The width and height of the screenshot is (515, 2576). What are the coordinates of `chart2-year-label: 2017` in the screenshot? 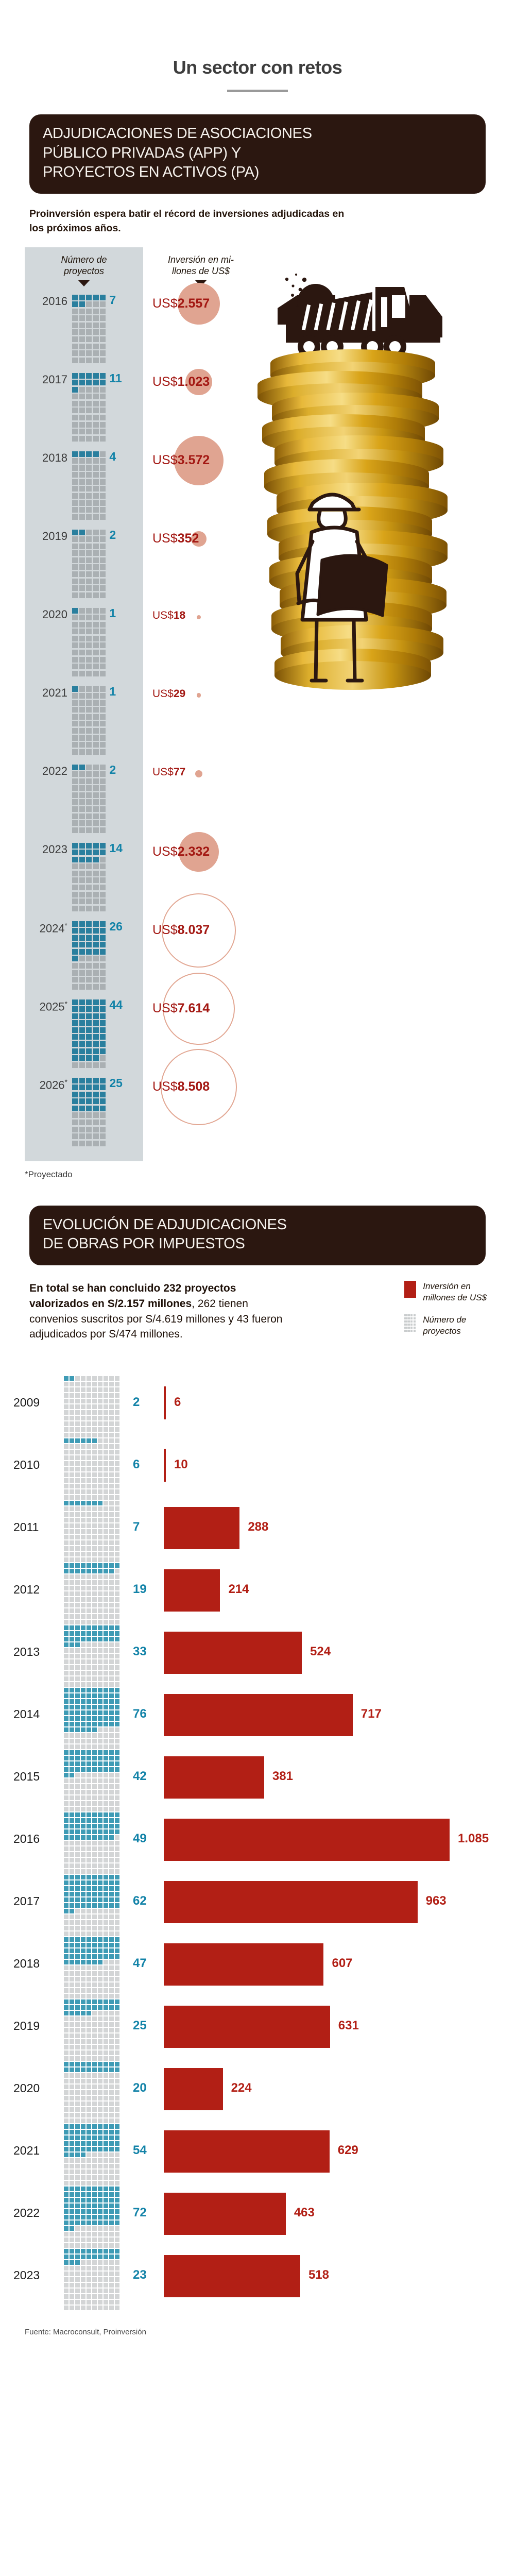 It's located at (27, 1901).